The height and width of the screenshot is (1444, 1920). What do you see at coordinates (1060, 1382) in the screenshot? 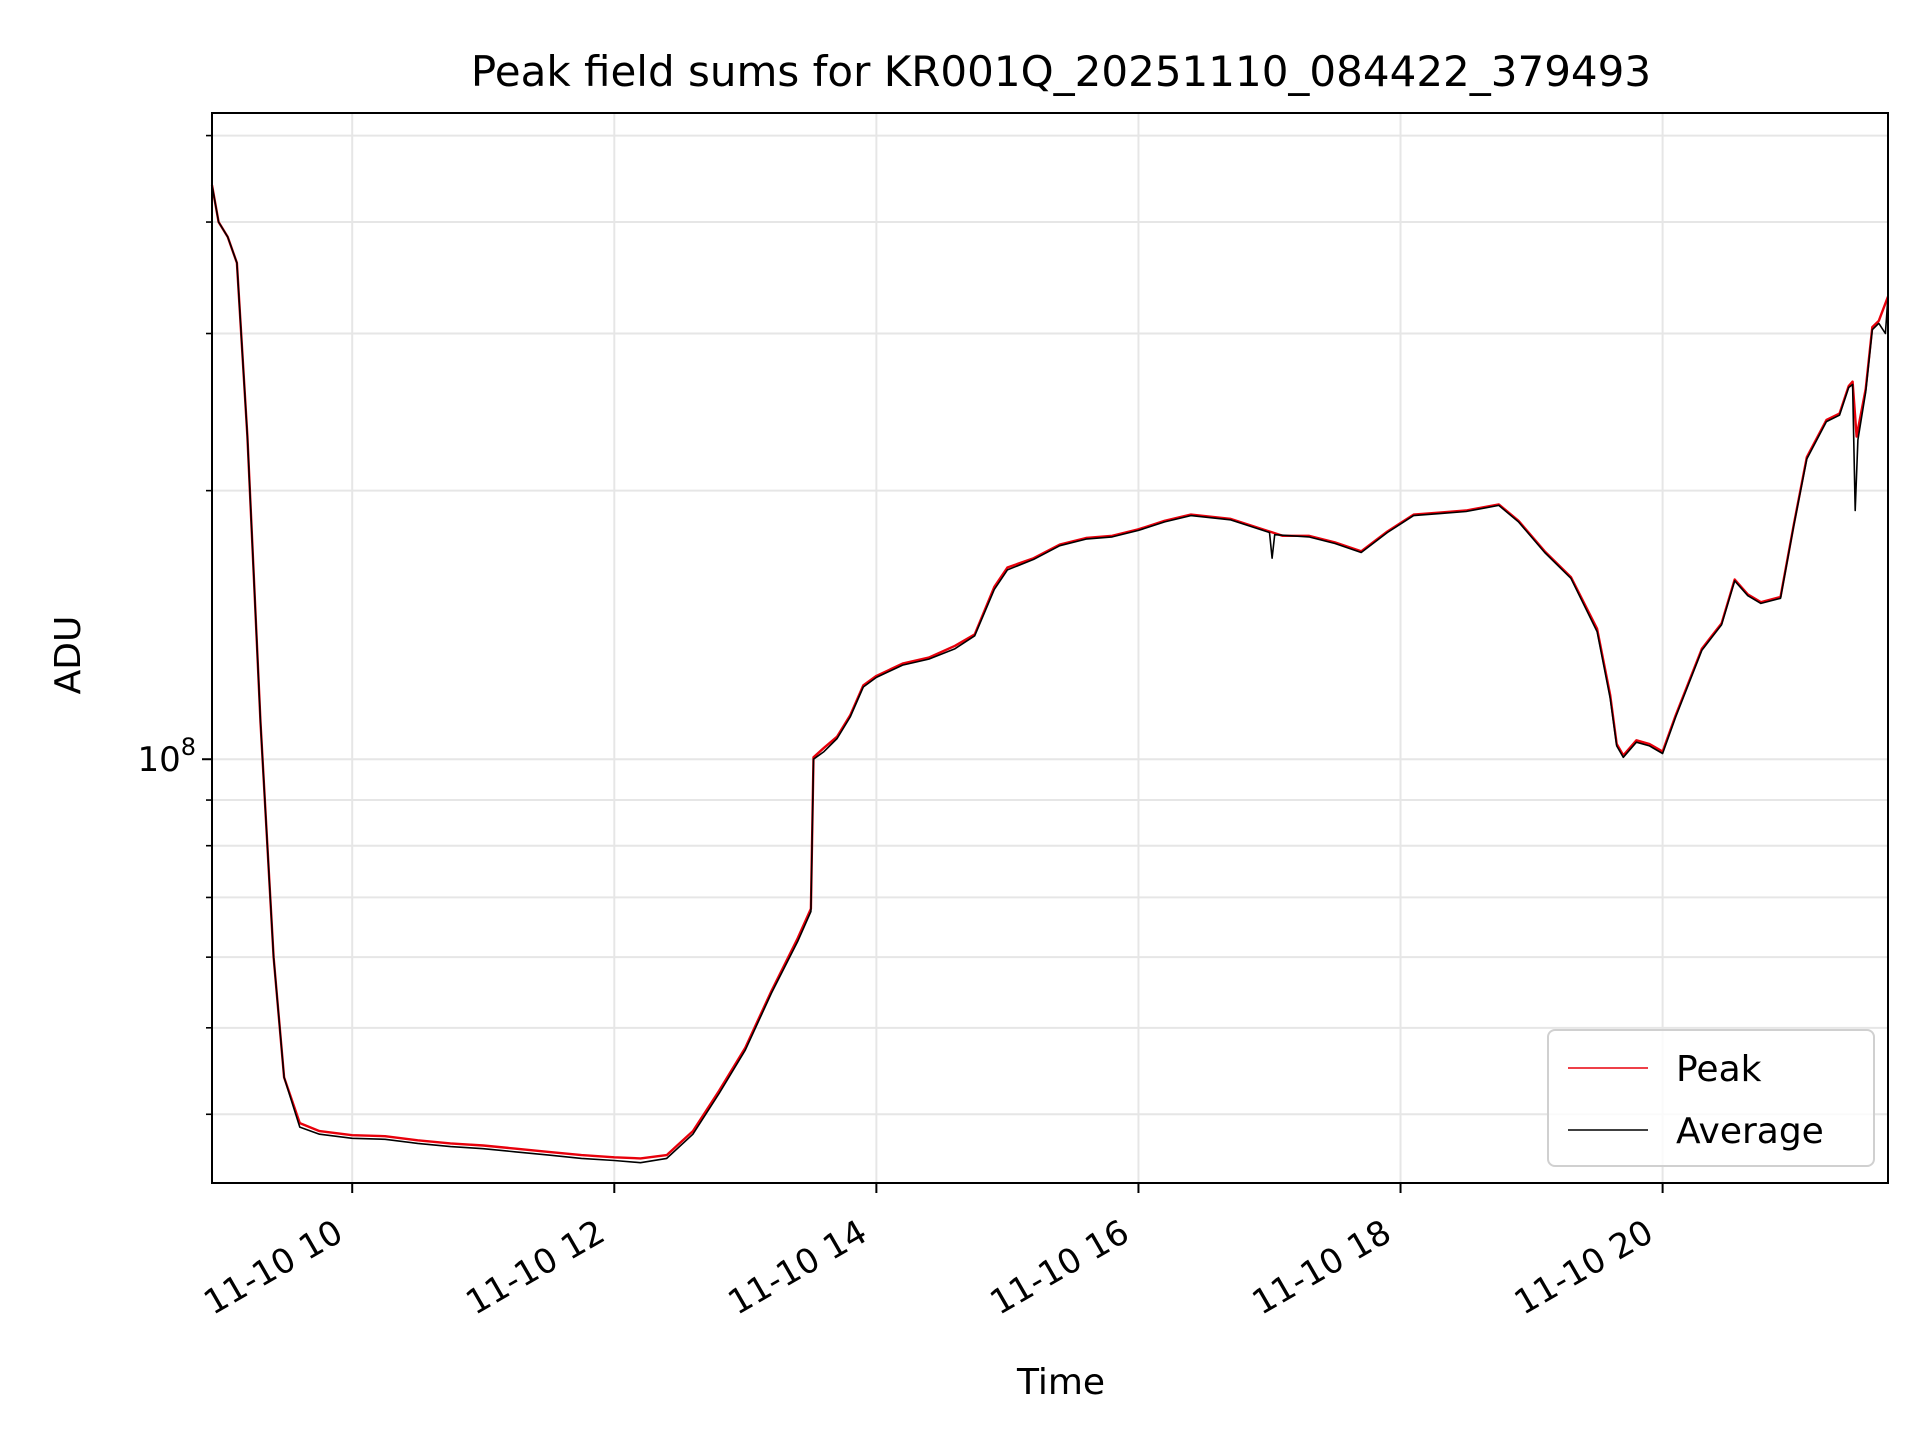
I see `x-axis-label: Time` at bounding box center [1060, 1382].